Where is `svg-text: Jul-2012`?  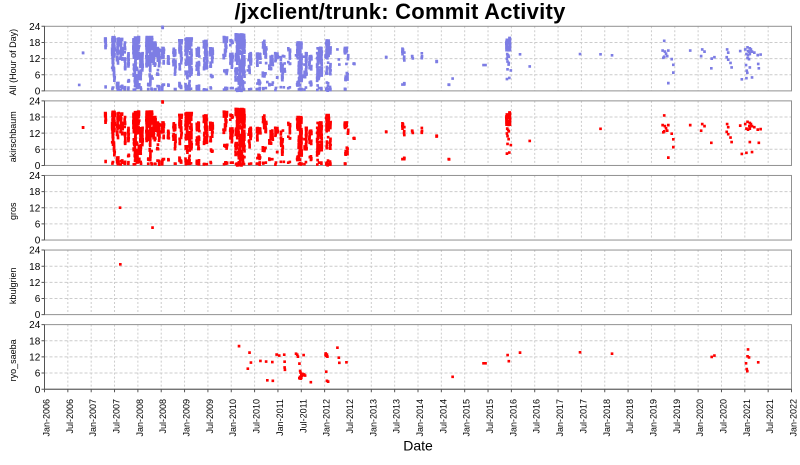
svg-text: Jul-2012 is located at coordinates (350, 416).